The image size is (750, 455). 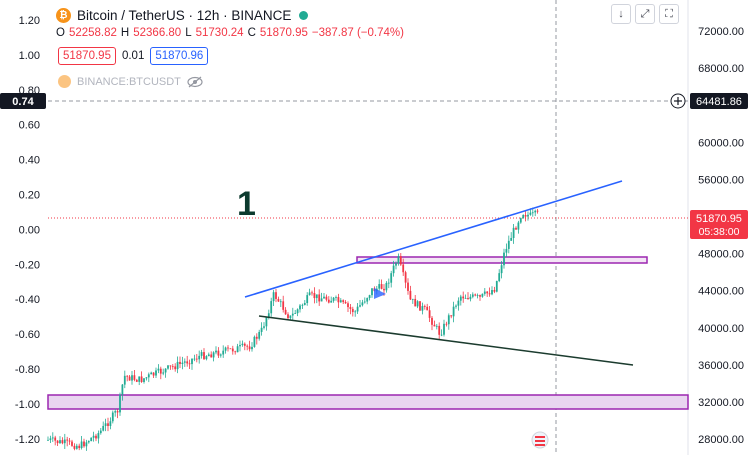 I want to click on support-zone-lower, so click(x=368, y=402).